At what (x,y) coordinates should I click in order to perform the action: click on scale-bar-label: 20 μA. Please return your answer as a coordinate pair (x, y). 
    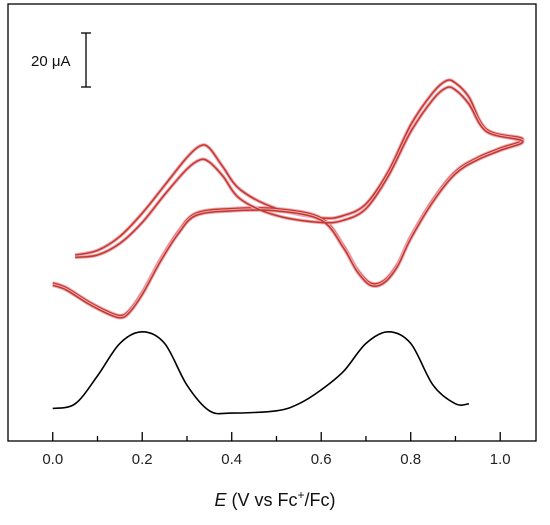
    Looking at the image, I should click on (51, 61).